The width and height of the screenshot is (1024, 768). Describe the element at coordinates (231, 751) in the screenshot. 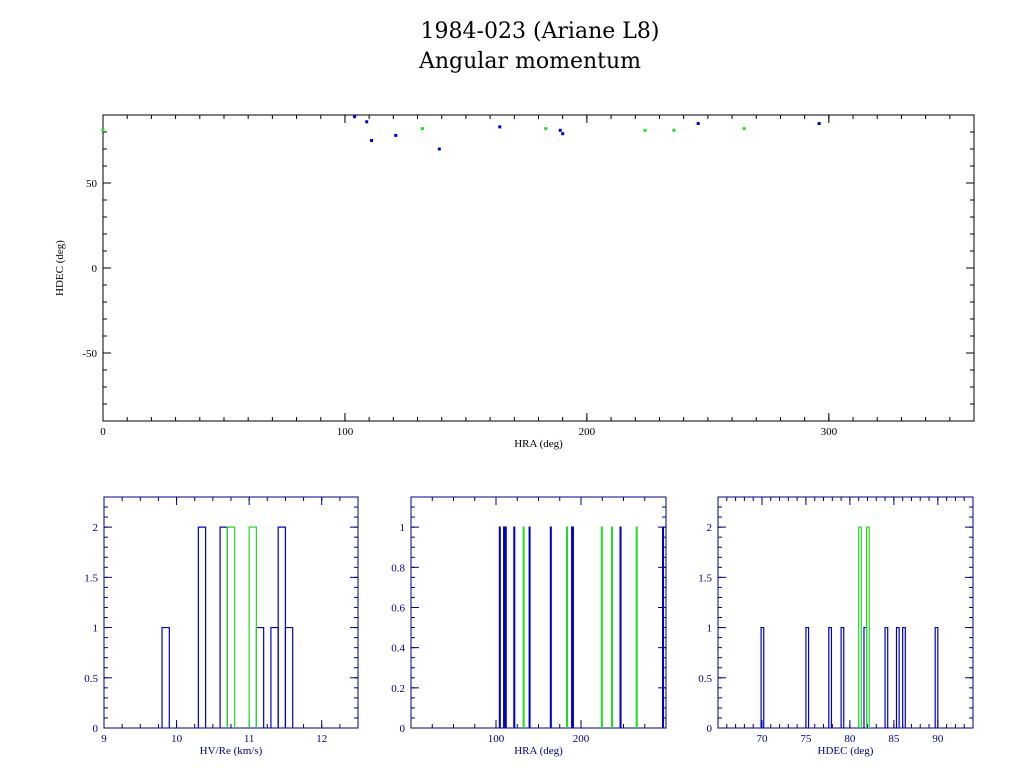

I see `x-axis-label: HV/Re (km/s)` at that location.